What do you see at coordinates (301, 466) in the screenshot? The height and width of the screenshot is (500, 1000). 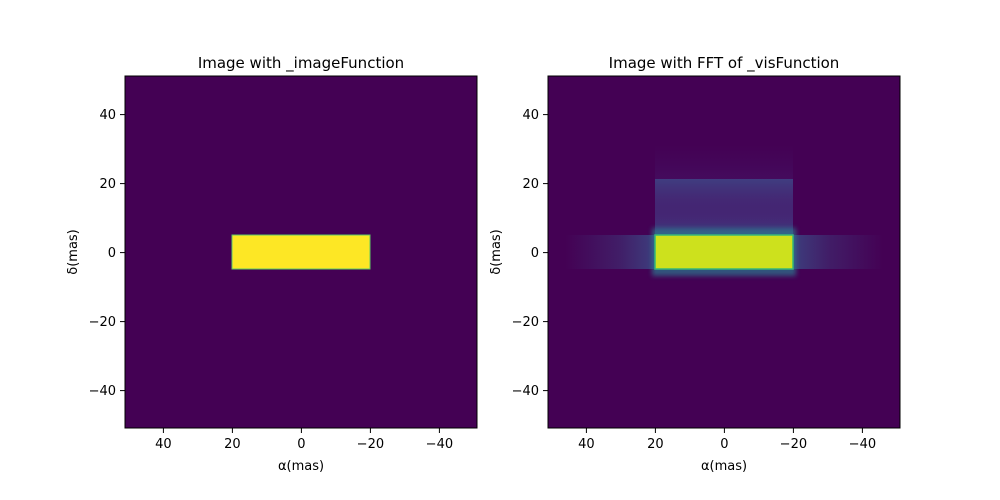 I see `left-x-axis-label: α(mas)` at bounding box center [301, 466].